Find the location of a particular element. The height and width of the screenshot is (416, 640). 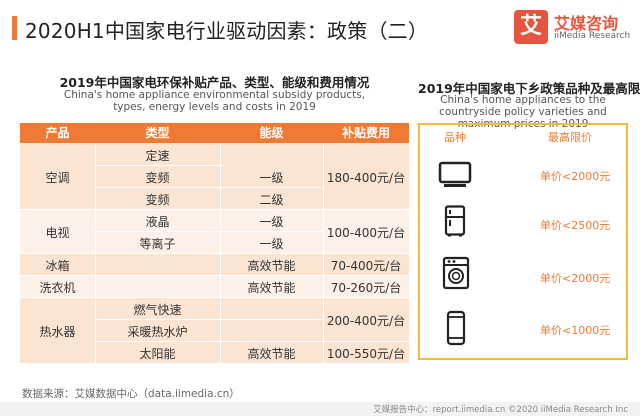

price-washing-machine: 单价<2000元 is located at coordinates (575, 278).